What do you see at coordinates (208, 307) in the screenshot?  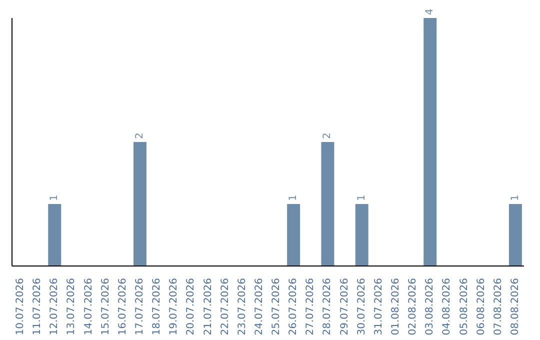 I see `x-tick-label: 21.07.2026` at bounding box center [208, 307].